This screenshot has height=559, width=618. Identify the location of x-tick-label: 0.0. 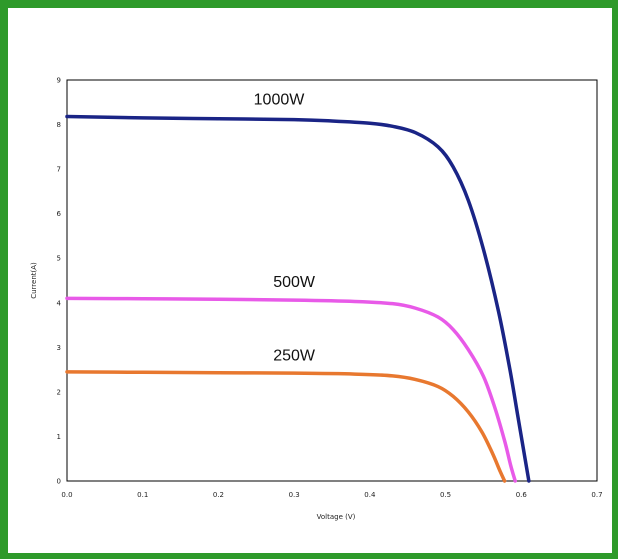
(66, 495).